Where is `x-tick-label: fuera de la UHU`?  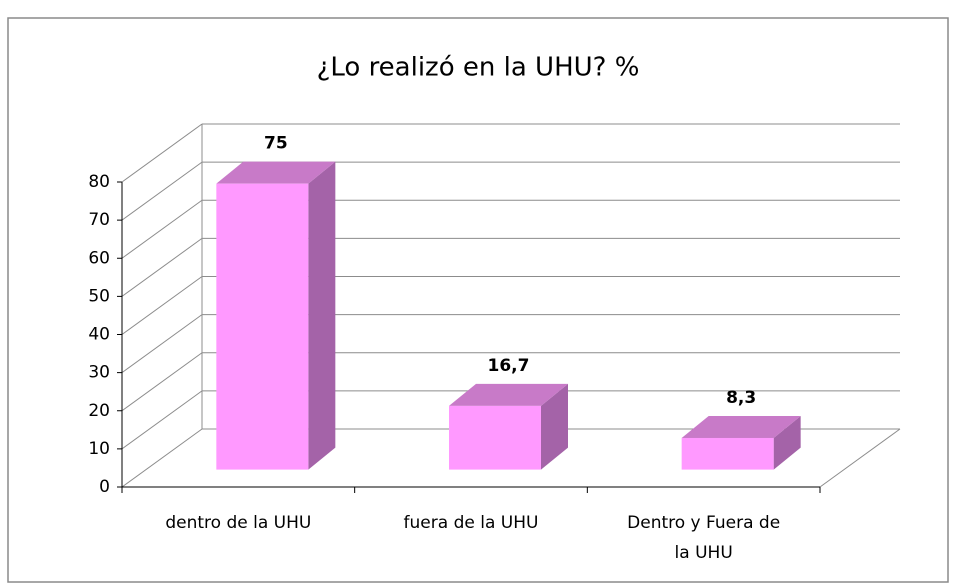 x-tick-label: fuera de la UHU is located at coordinates (471, 523).